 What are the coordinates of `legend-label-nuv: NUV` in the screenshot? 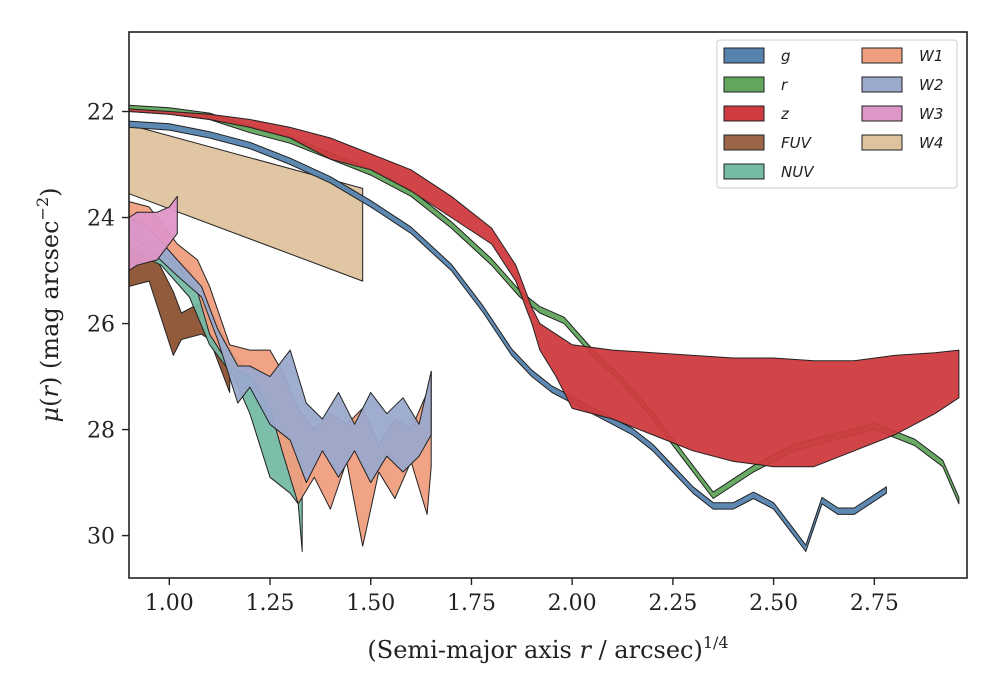 It's located at (798, 172).